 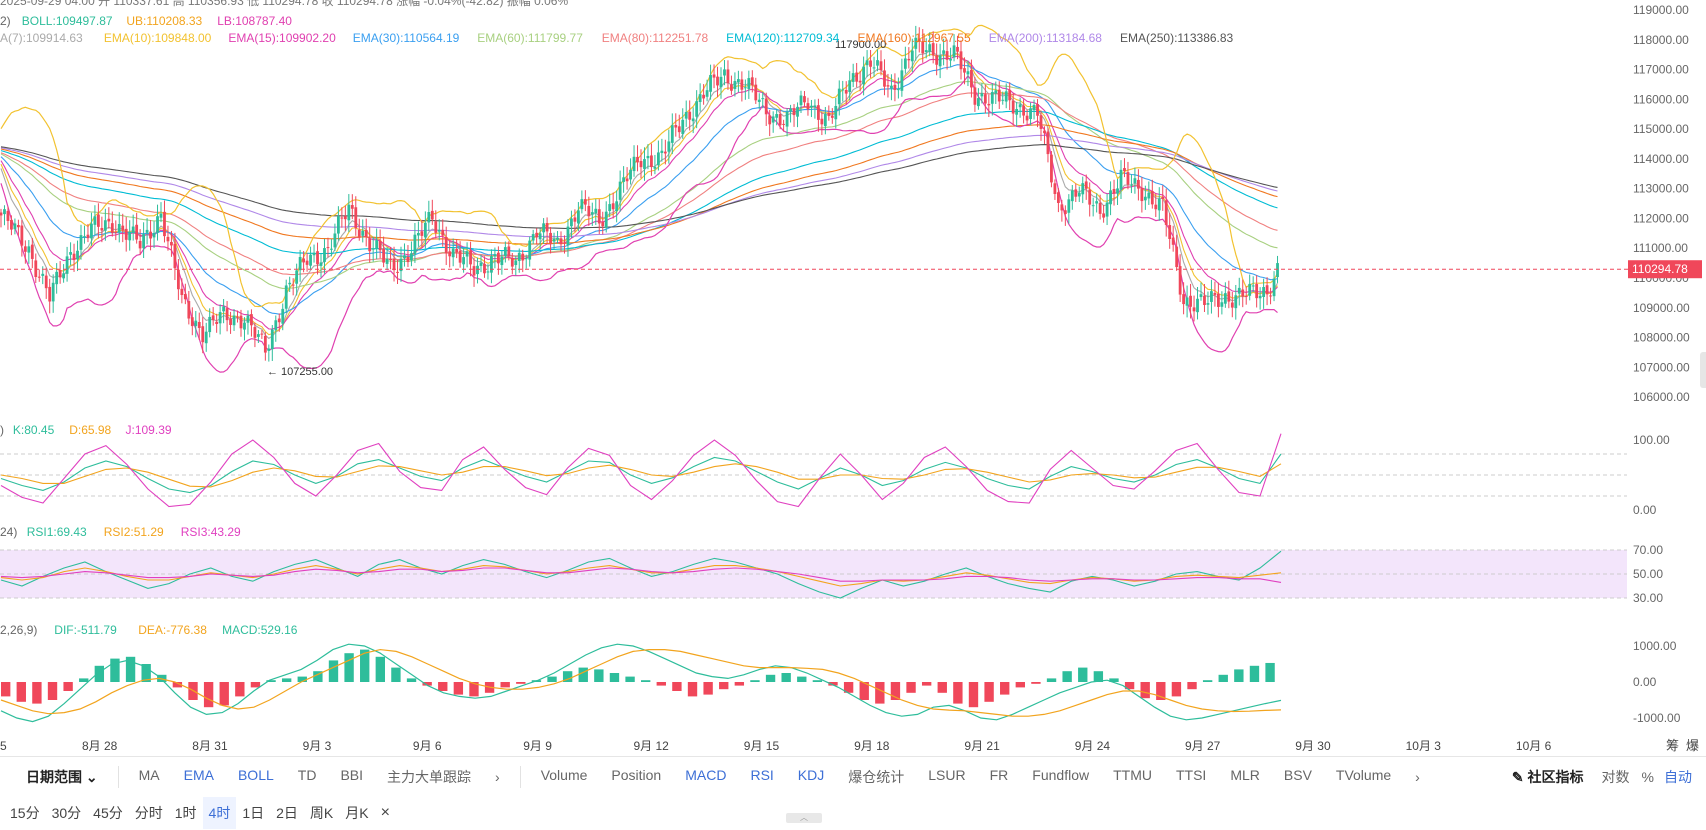 I want to click on sub-indicator-tvolume: TVolume, so click(x=1363, y=775).